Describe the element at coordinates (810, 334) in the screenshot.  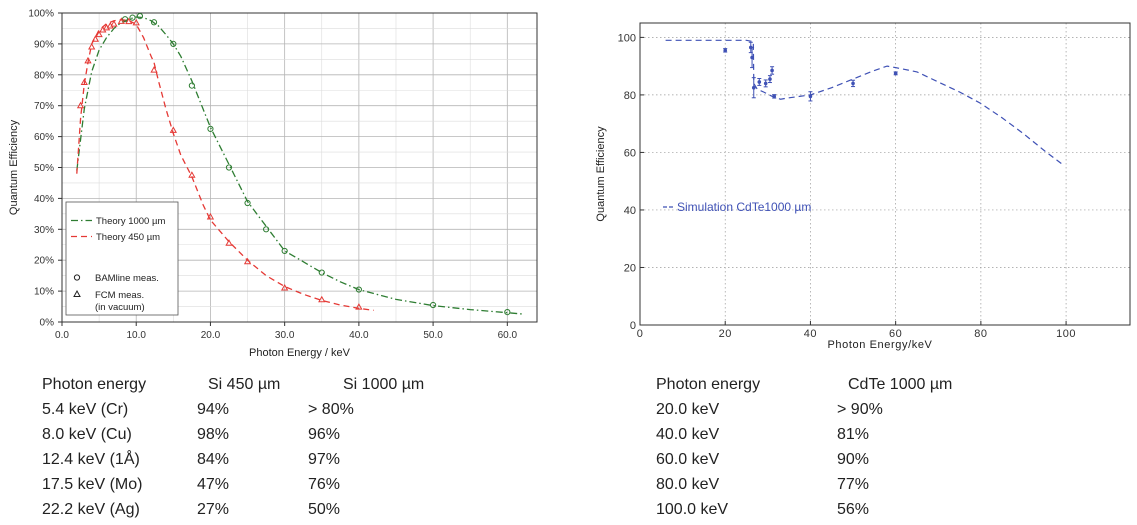
I see `x-tick-label: 40` at that location.